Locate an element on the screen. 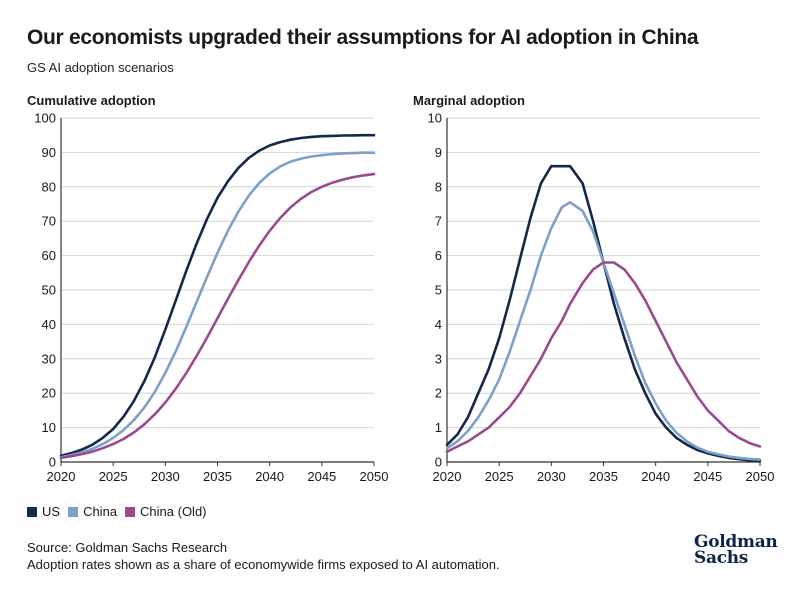 This screenshot has height=591, width=795. logo-line-2: Sachs is located at coordinates (721, 558).